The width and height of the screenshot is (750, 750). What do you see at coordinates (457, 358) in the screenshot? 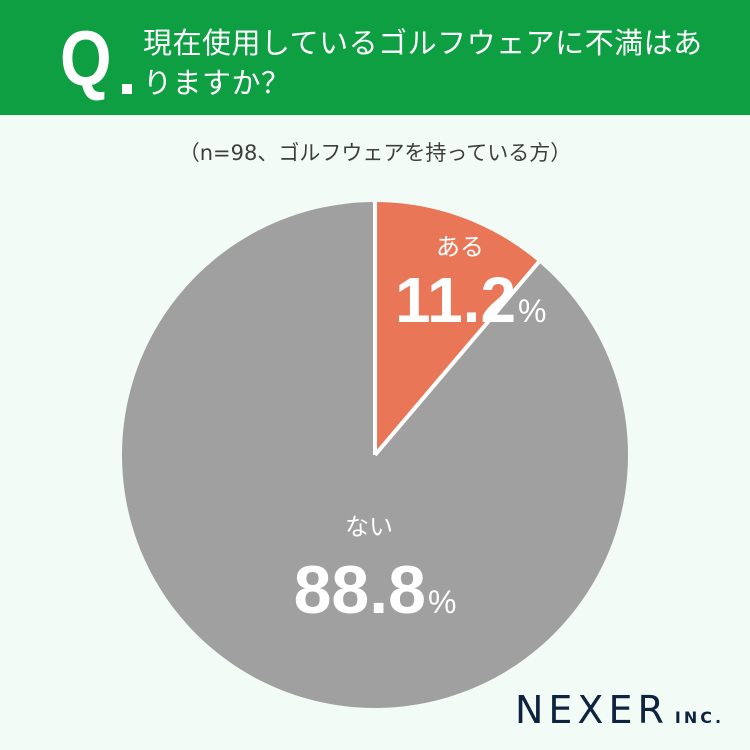
I see `slice-separator` at bounding box center [457, 358].